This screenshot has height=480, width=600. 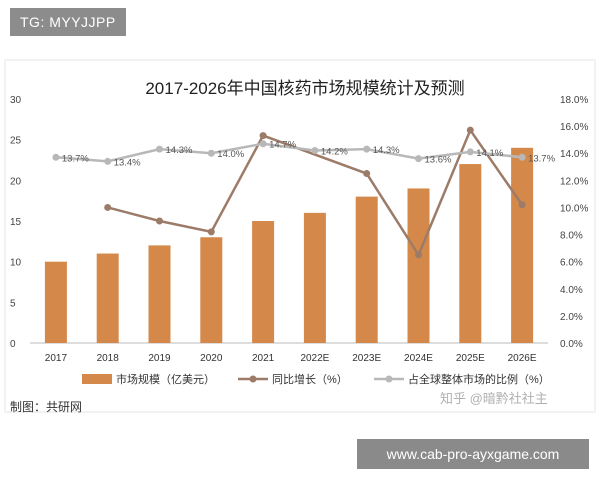 What do you see at coordinates (16, 181) in the screenshot?
I see `left-tick-label: 20` at bounding box center [16, 181].